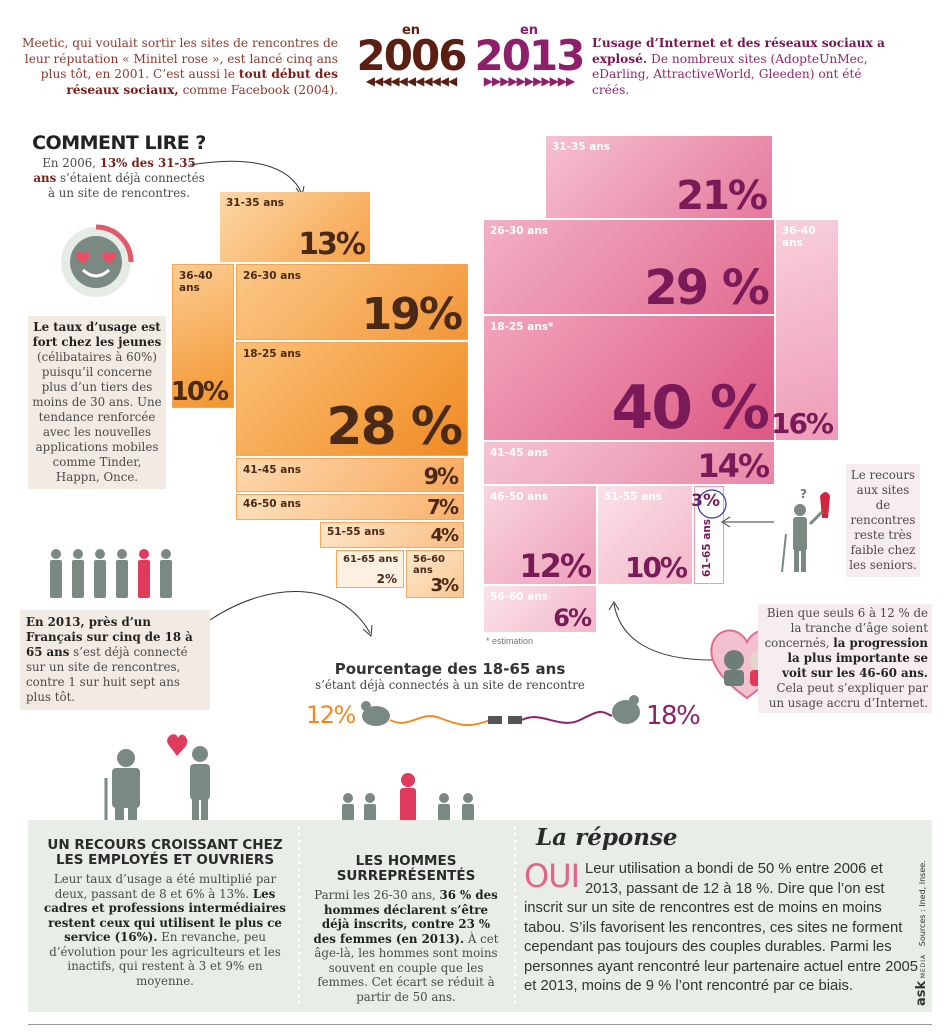 The height and width of the screenshot is (1032, 950). Describe the element at coordinates (540, 609) in the screenshot. I see `cell-2013-56-60: 56-60 ans 6%` at that location.